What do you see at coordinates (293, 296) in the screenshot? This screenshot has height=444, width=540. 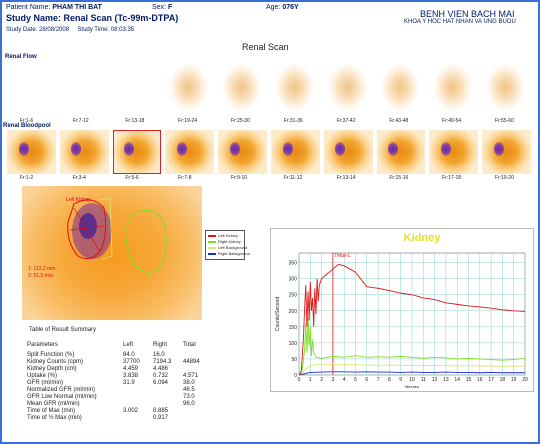 I see `y-tick-label: 250` at bounding box center [293, 296].